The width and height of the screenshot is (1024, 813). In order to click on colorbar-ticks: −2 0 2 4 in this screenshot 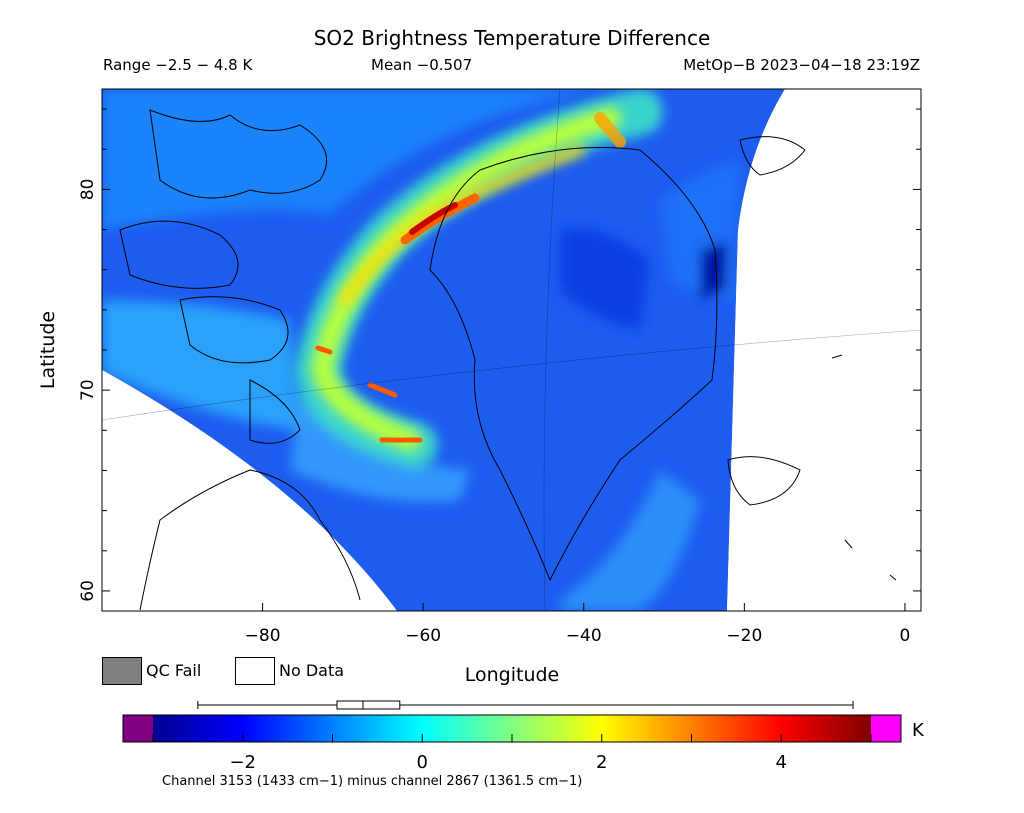, I will do `click(512, 753)`.